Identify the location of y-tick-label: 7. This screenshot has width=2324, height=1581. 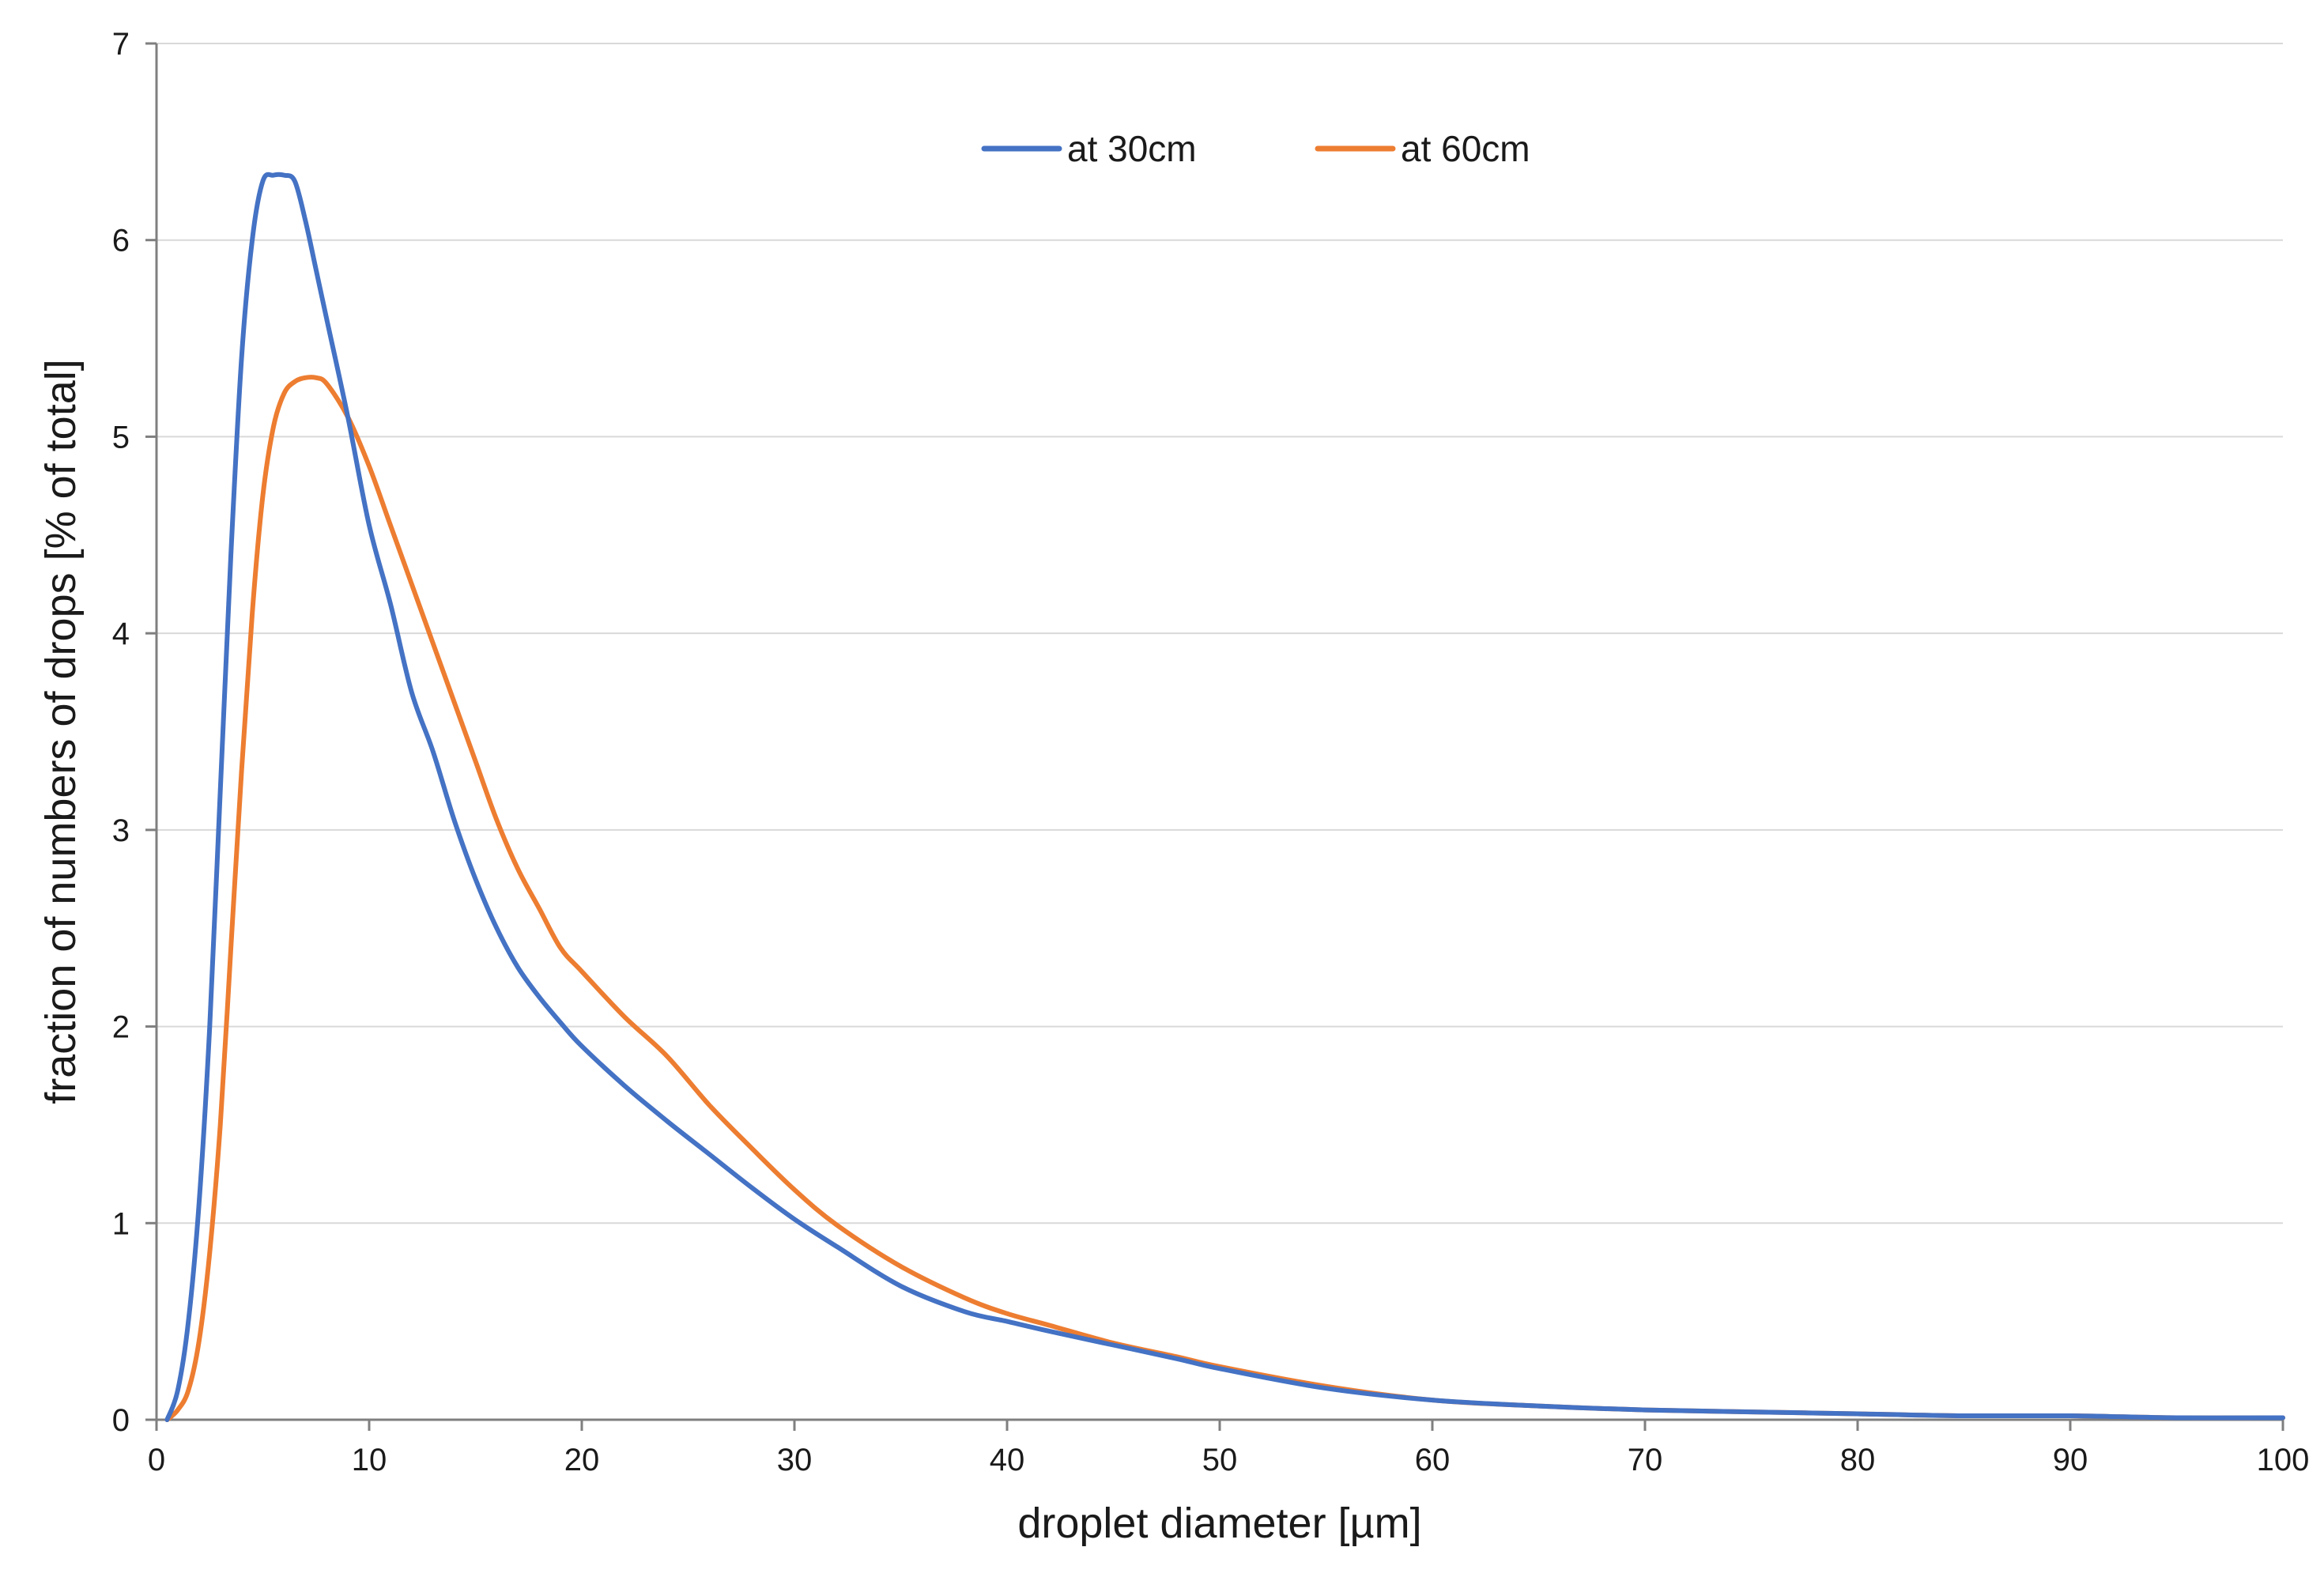
(121, 44).